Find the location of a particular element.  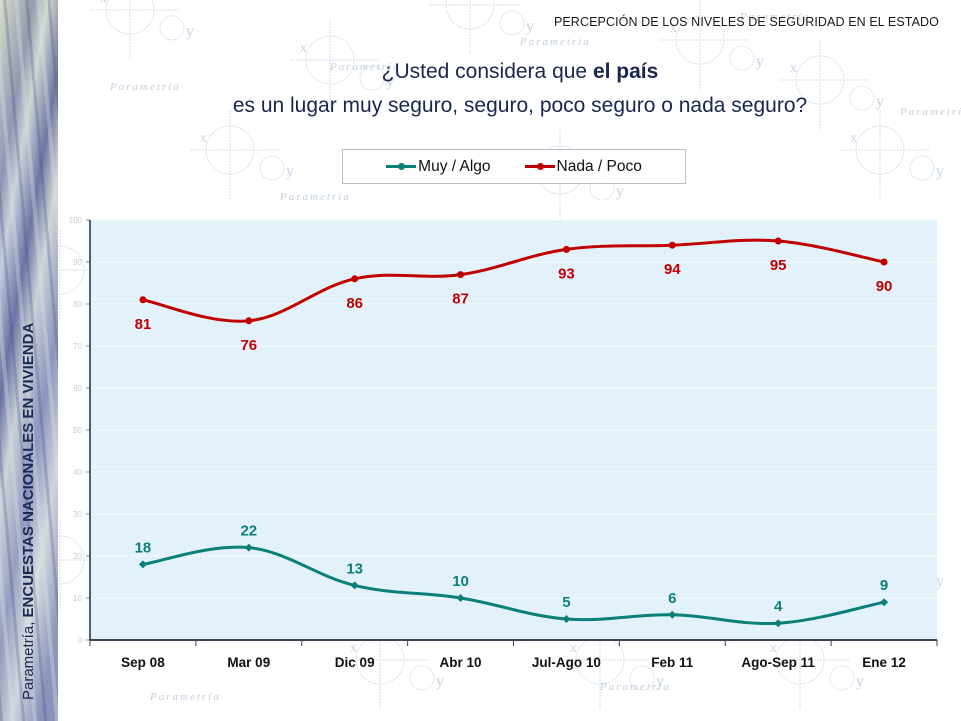

x-tick-label: Mar 09 is located at coordinates (248, 662).